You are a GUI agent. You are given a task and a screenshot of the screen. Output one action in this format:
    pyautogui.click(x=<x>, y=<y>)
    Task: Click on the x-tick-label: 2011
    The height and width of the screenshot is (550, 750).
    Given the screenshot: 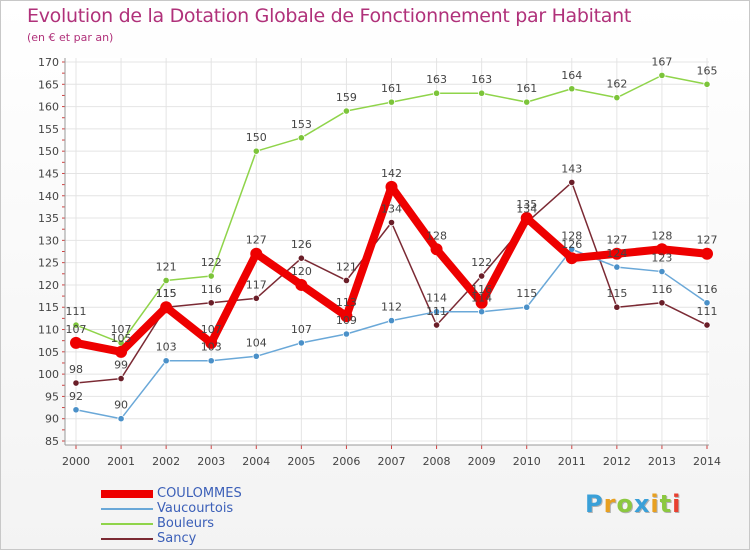 What is the action you would take?
    pyautogui.click(x=572, y=461)
    